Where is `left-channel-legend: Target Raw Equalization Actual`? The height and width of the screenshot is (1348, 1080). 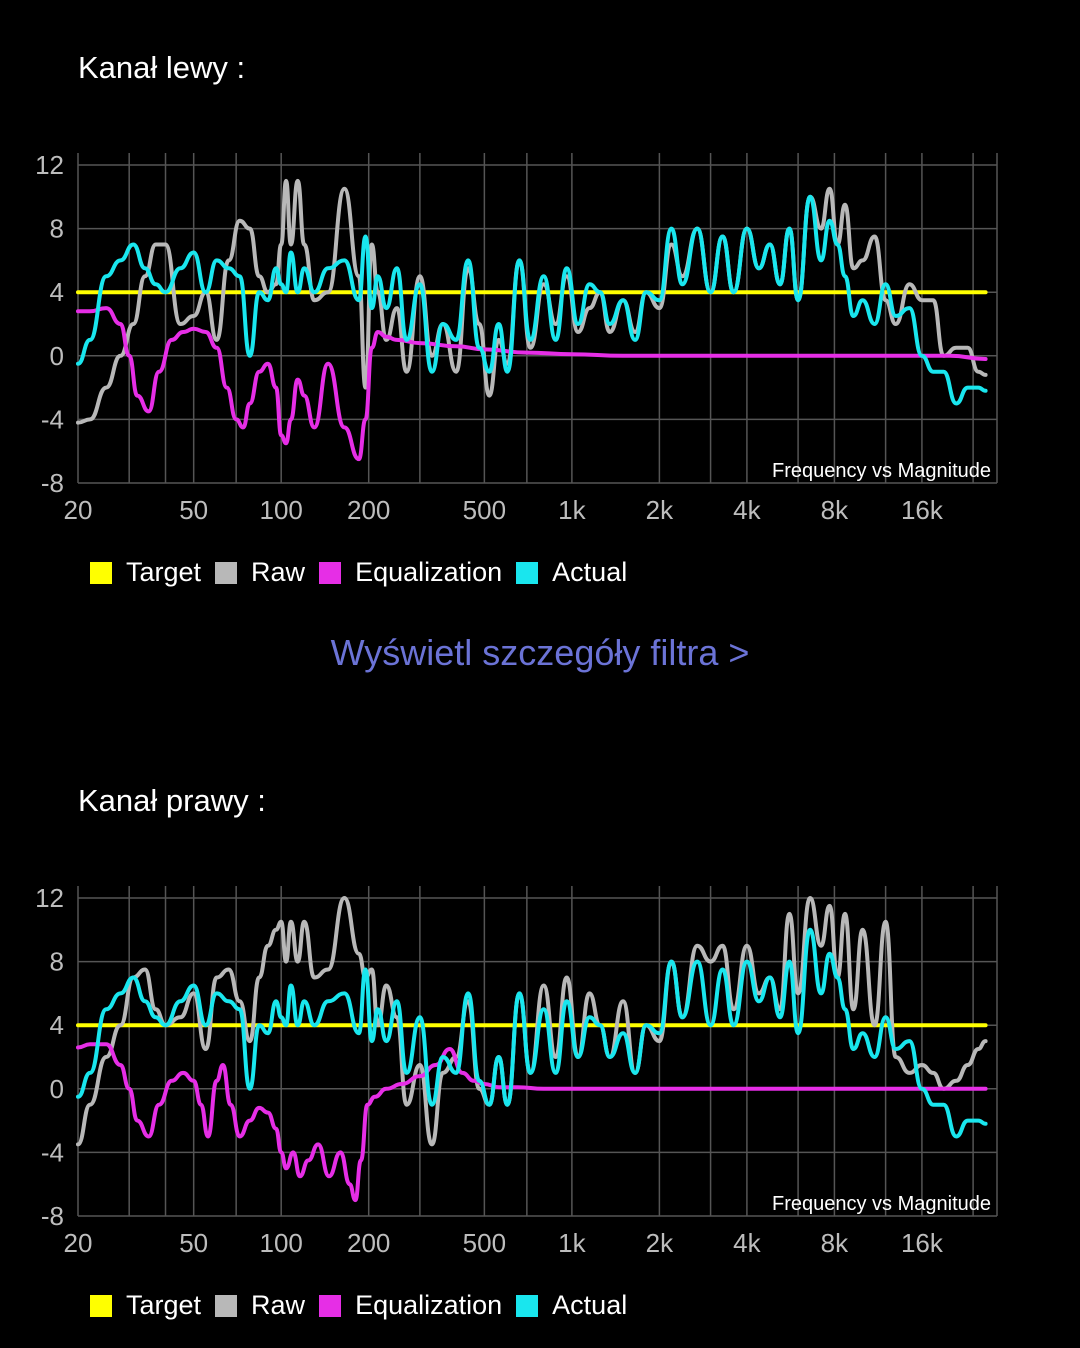
left-channel-legend: Target Raw Equalization Actual is located at coordinates (365, 572).